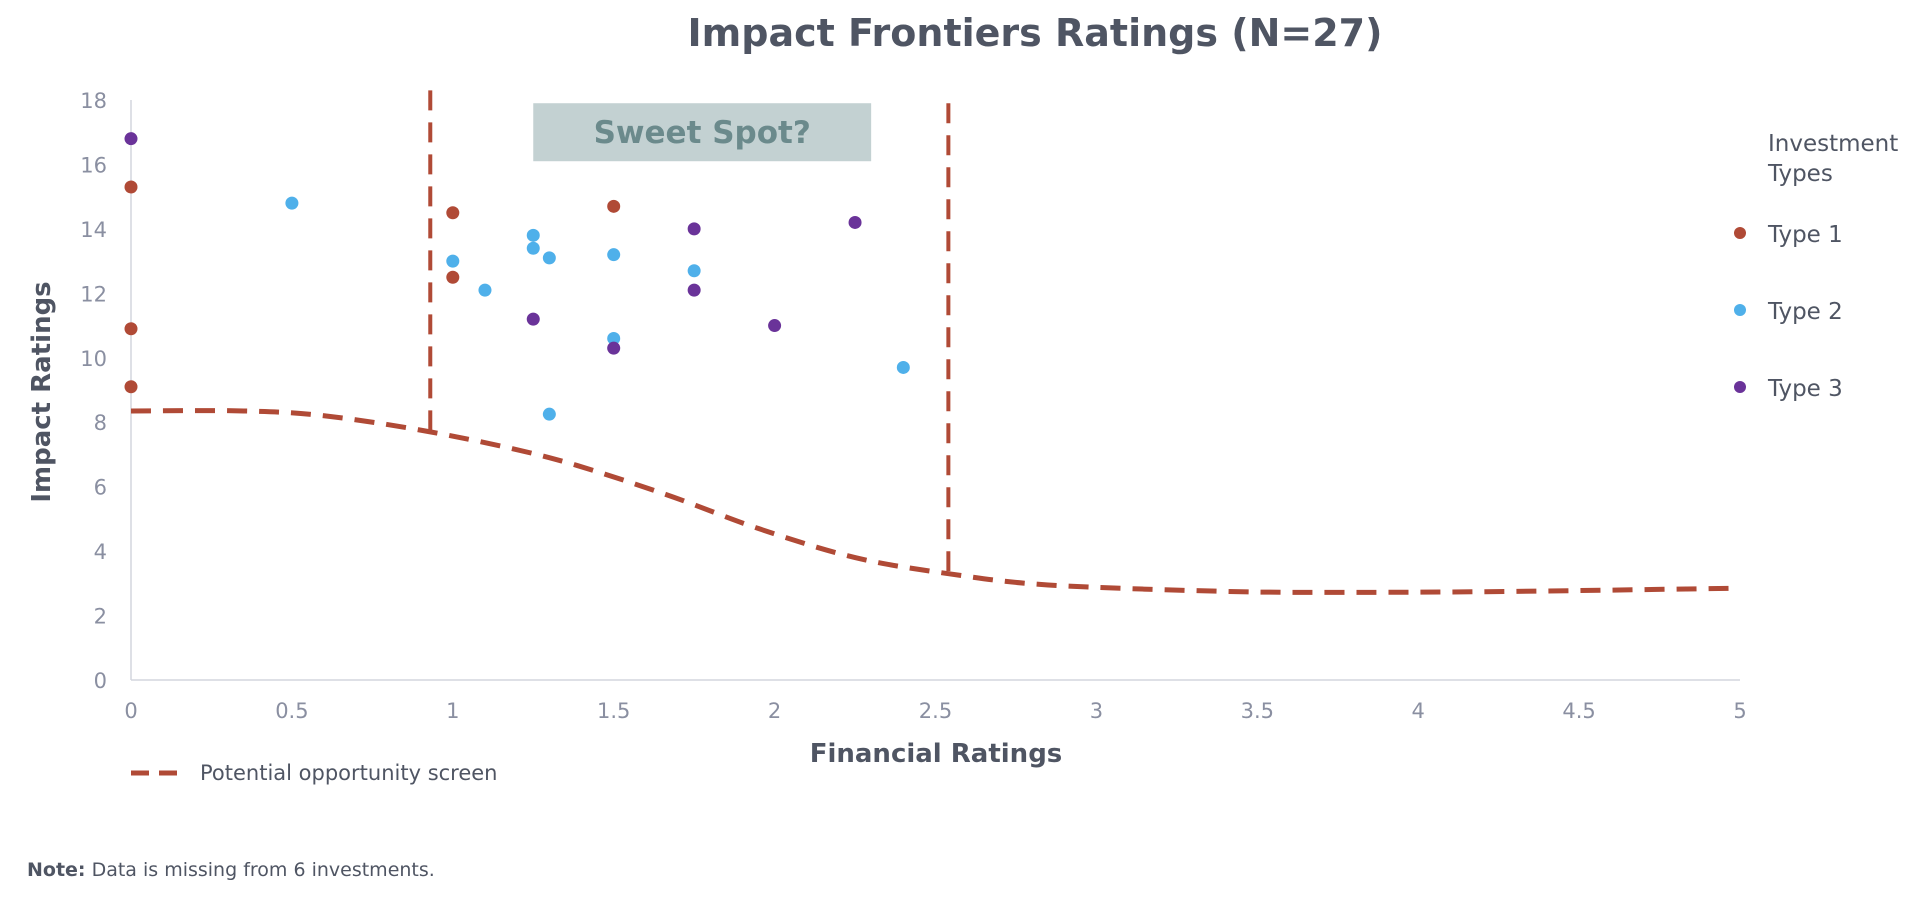 The width and height of the screenshot is (1920, 897). I want to click on y-tick-label: 8, so click(100, 423).